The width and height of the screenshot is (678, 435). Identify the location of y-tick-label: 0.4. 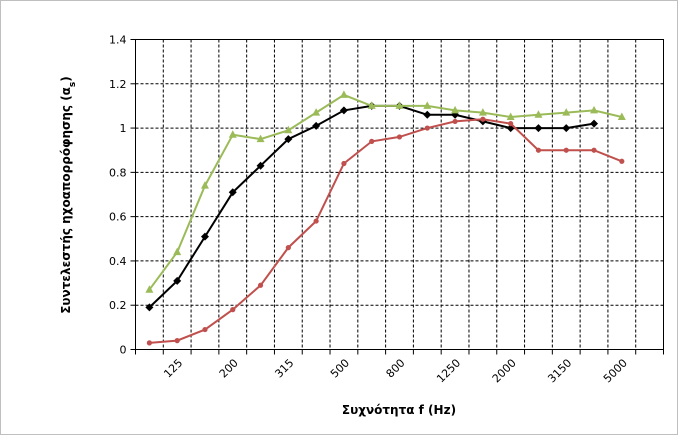
(118, 261).